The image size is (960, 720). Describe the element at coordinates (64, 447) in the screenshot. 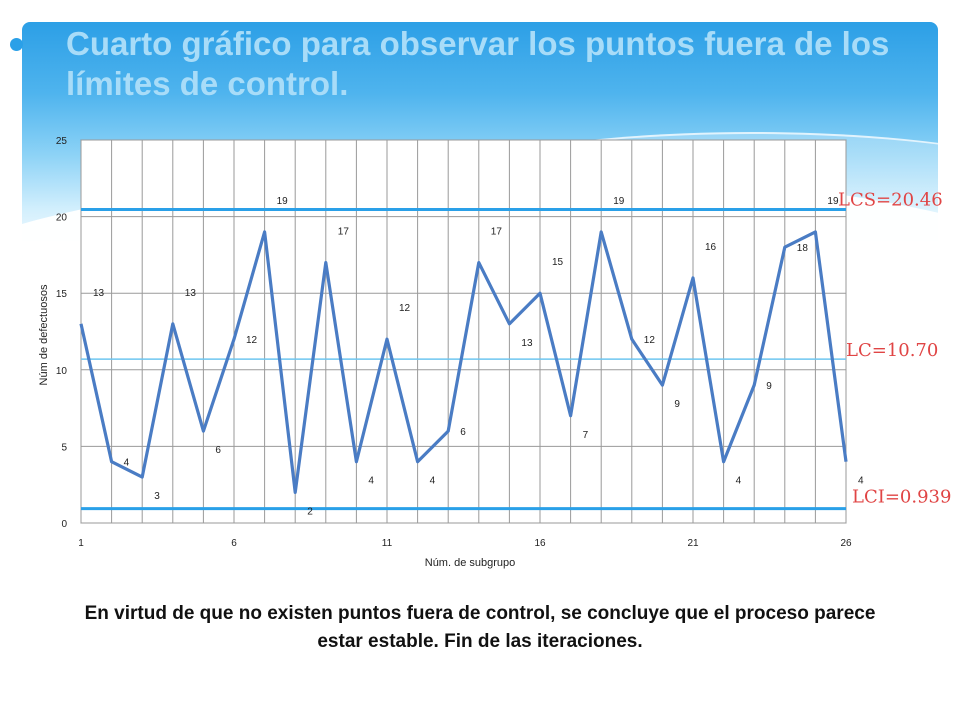

I see `y-tick-label: 5` at that location.